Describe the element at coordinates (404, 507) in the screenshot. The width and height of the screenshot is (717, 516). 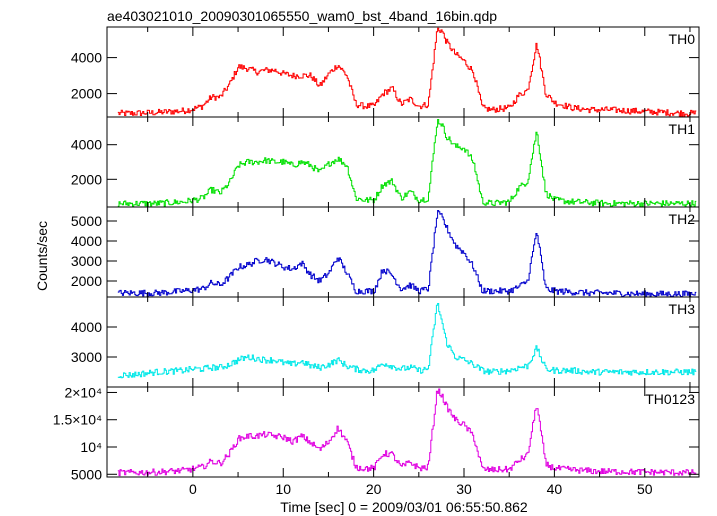
I see `x-axis-label: Time [sec] 0 = 2009/03/01 06:55:50.862` at that location.